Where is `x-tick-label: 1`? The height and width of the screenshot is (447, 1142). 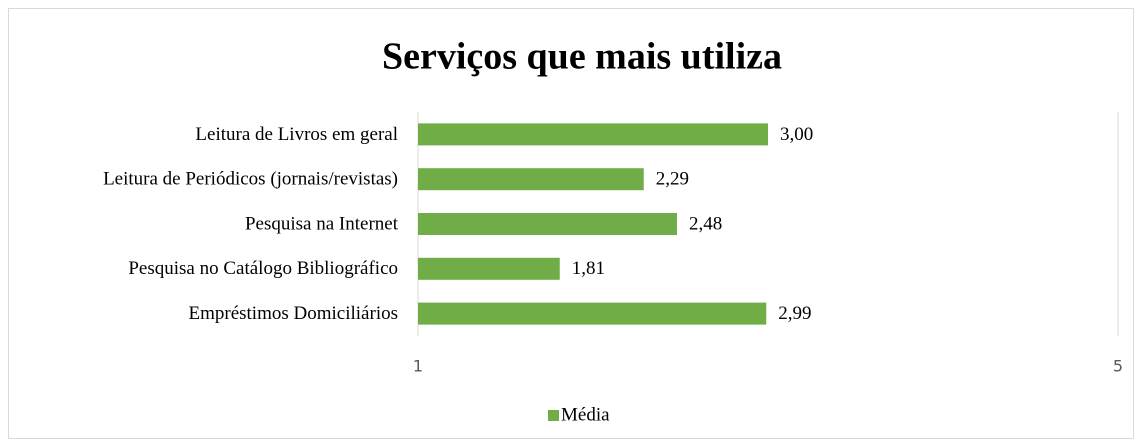
x-tick-label: 1 is located at coordinates (418, 366).